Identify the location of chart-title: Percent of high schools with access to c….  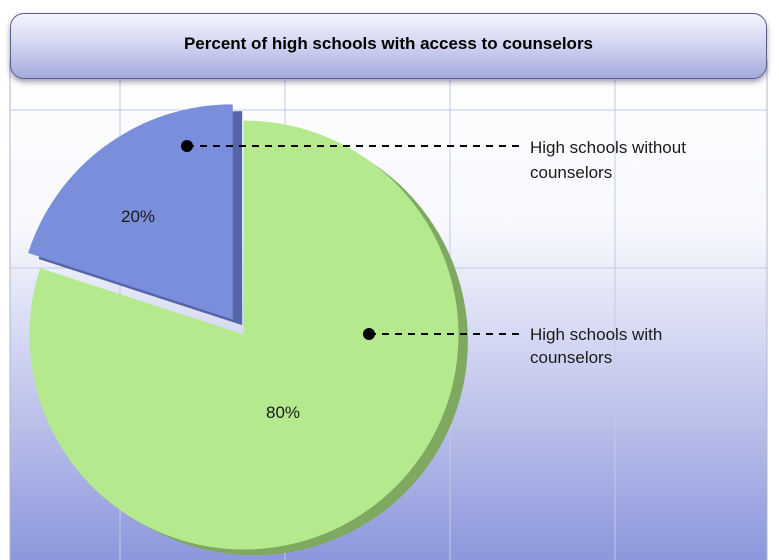
(388, 43).